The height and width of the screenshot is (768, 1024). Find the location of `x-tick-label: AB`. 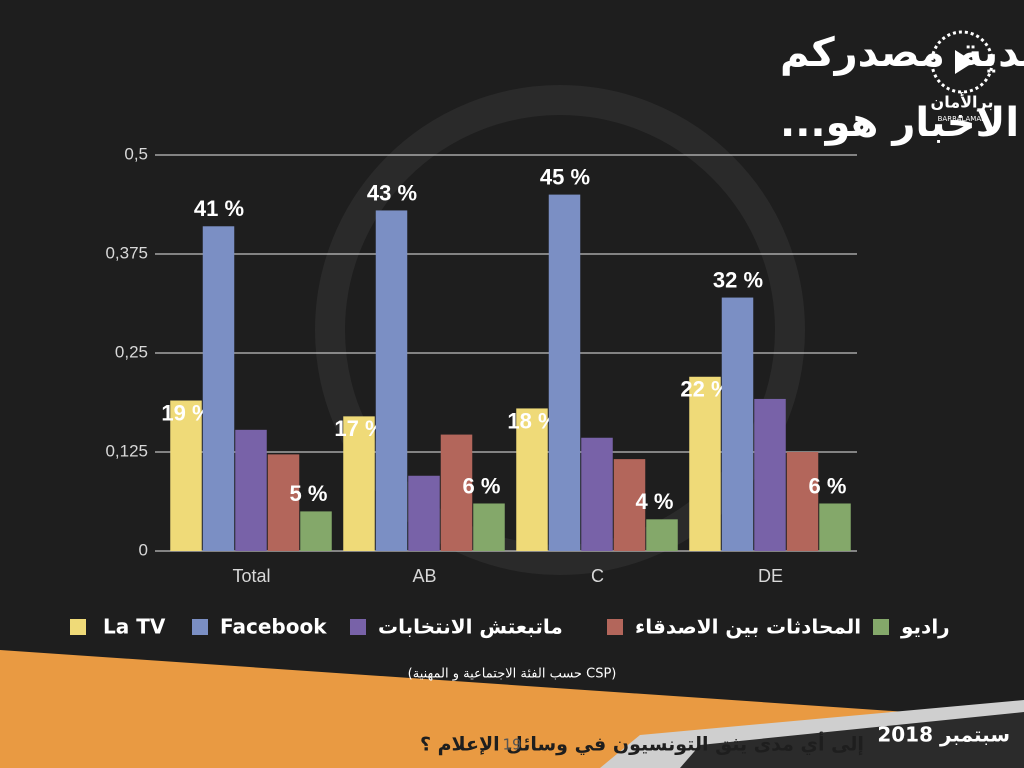

x-tick-label: AB is located at coordinates (424, 576).